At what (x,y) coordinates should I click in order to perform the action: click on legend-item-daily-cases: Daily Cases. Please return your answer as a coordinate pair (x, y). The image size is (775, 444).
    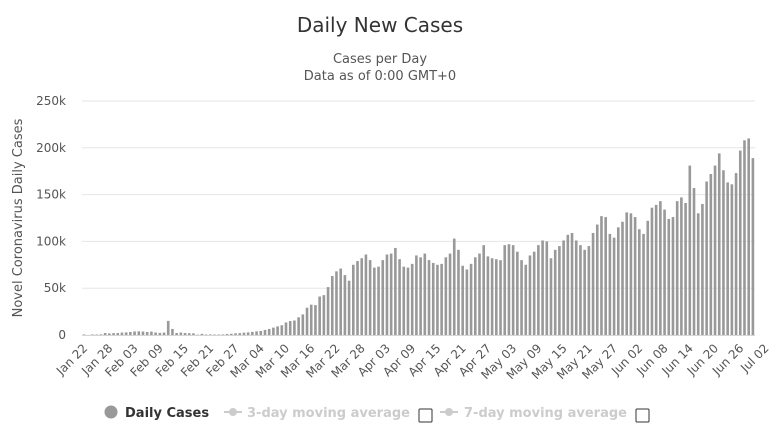
    Looking at the image, I should click on (157, 414).